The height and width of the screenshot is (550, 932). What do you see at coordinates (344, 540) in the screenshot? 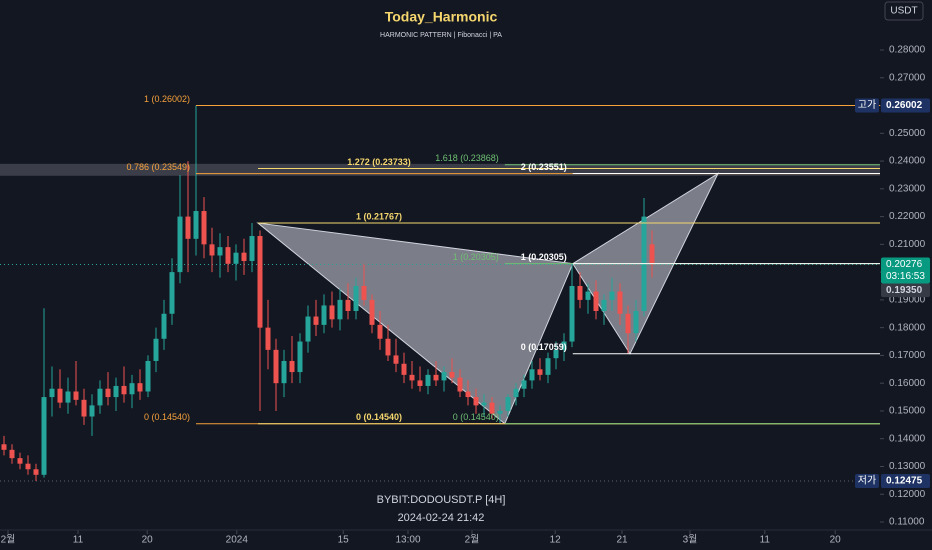
I see `x-tick-label: 15` at bounding box center [344, 540].